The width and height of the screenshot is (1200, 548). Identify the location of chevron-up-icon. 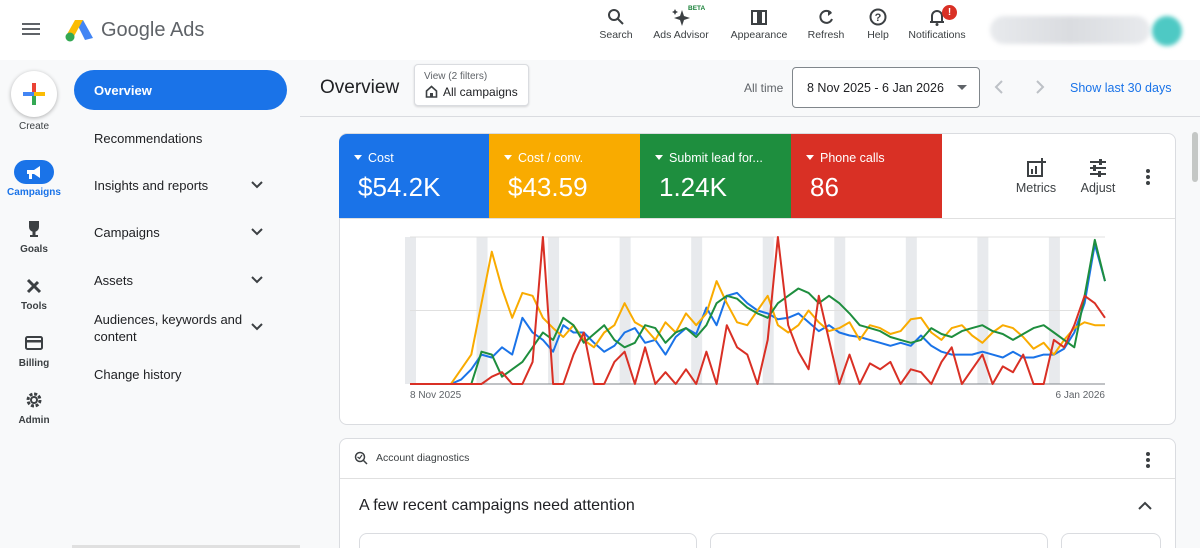
(1145, 506).